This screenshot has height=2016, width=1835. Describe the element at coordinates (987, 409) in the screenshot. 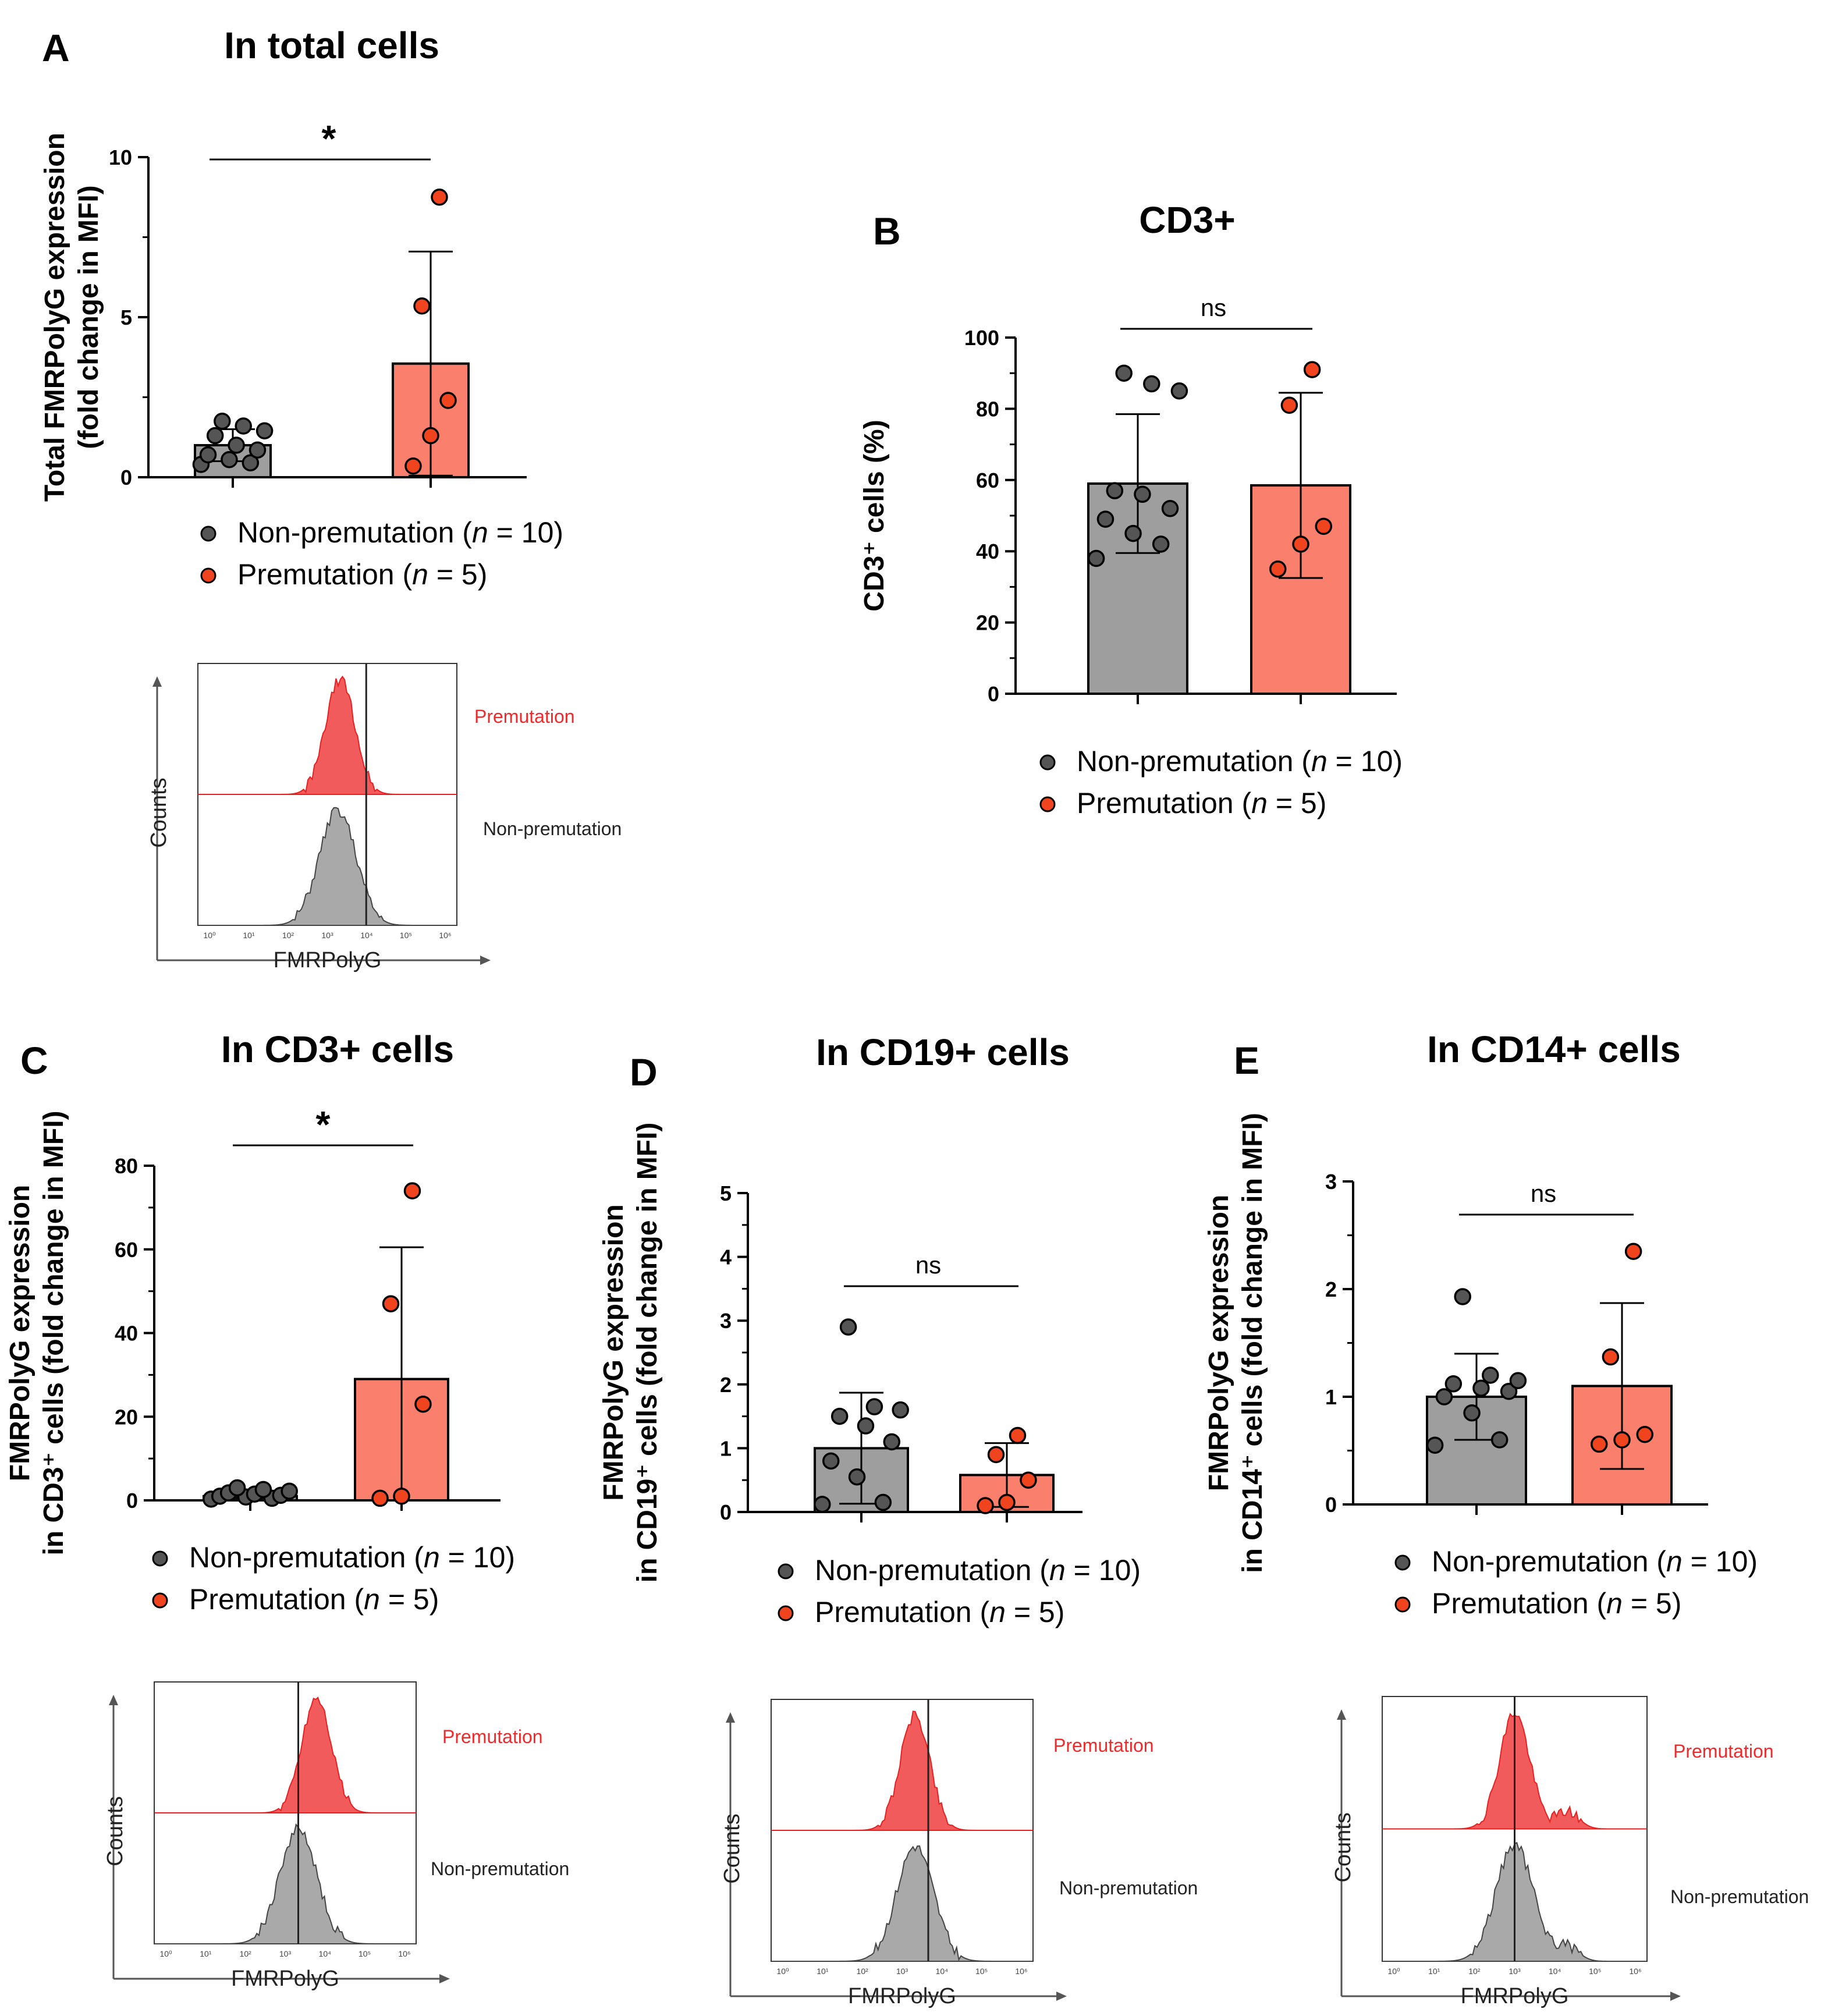

I see `y-tick-label: 80` at that location.